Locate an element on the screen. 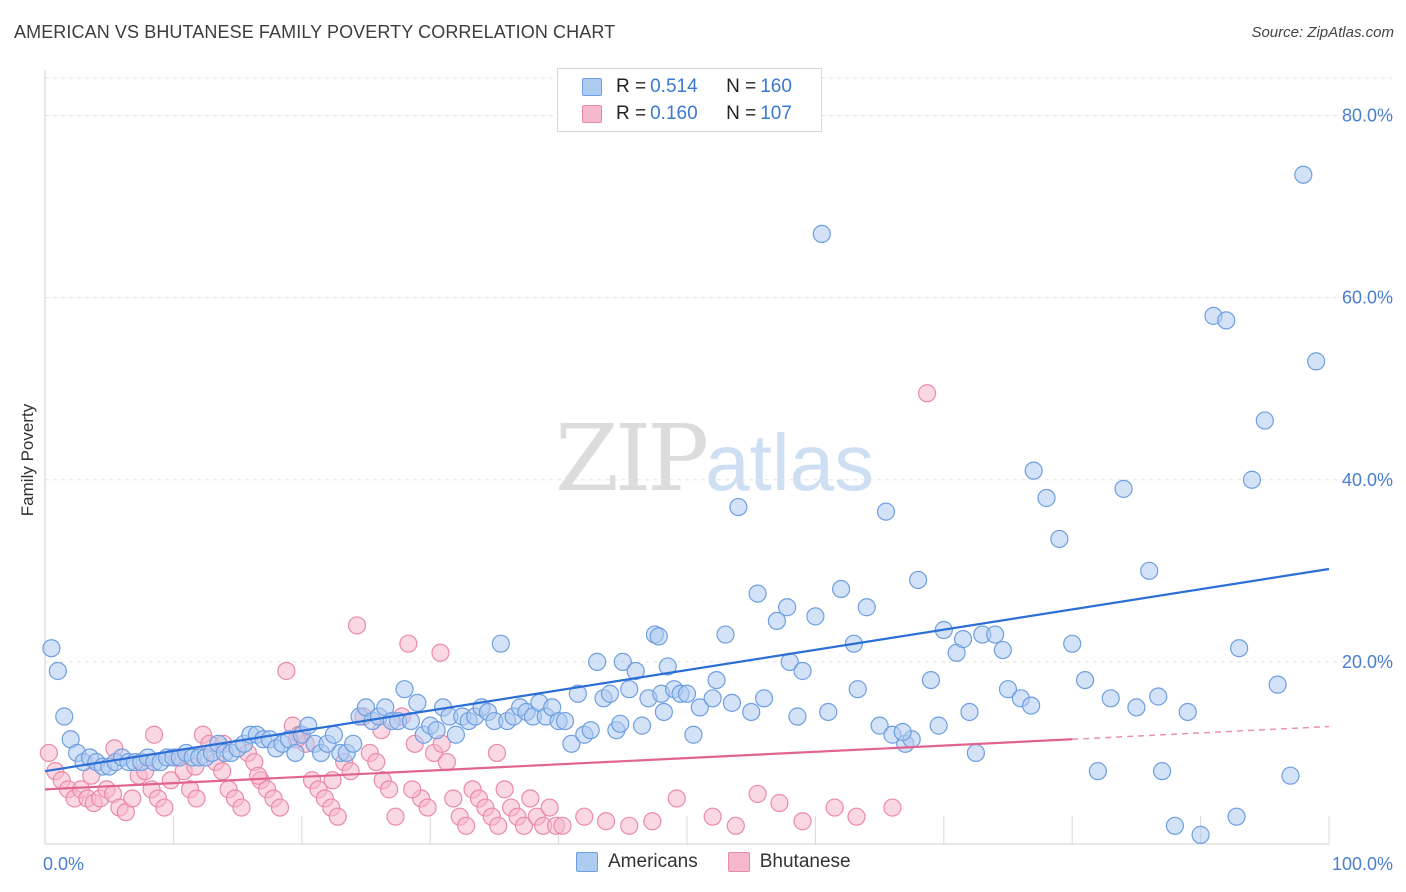 The height and width of the screenshot is (892, 1406). bhutanese-trend-line is located at coordinates (558, 764).